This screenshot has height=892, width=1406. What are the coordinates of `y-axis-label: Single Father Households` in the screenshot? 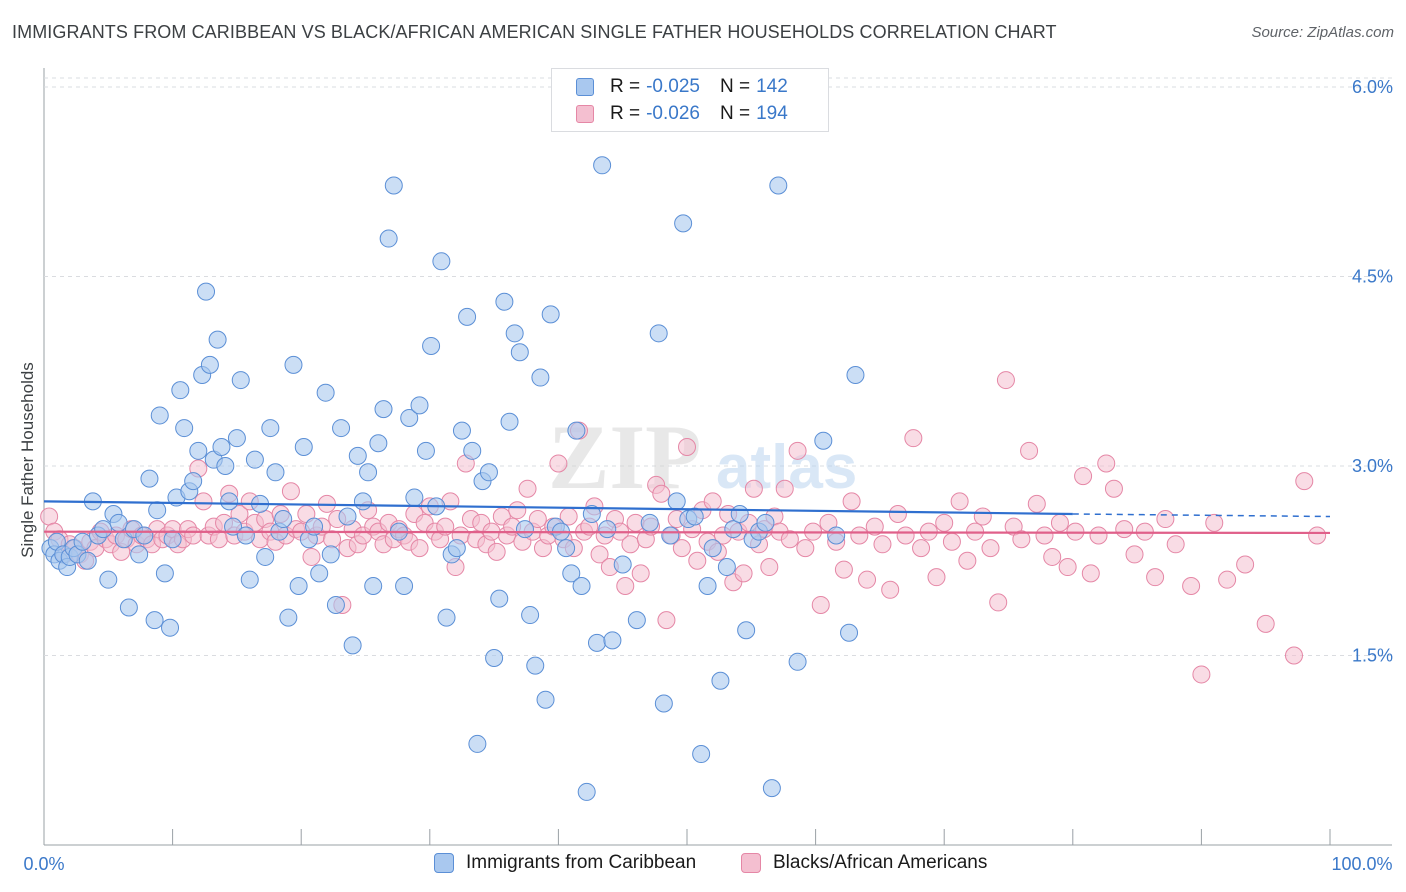 It's located at (27, 460).